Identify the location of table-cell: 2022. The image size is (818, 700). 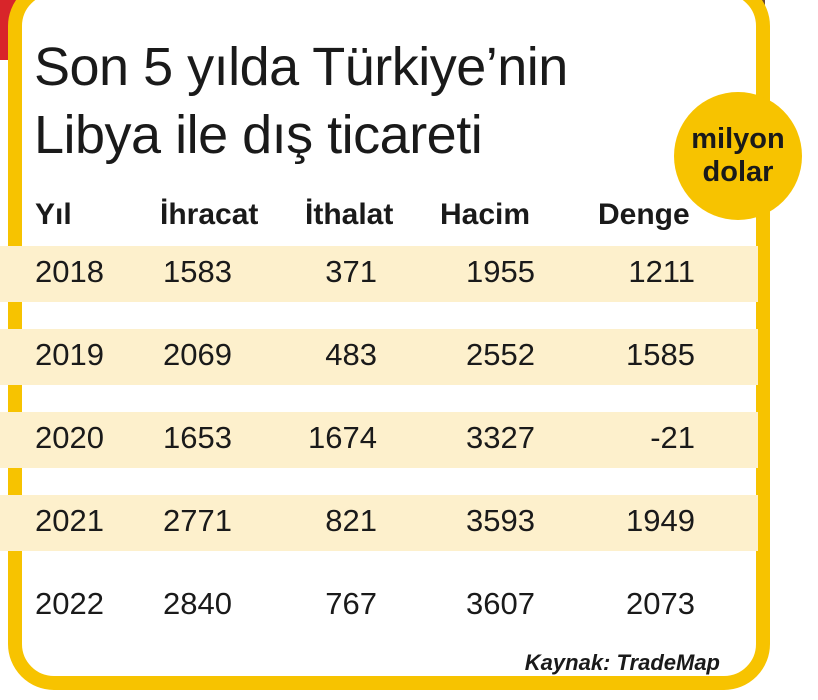
(69, 603).